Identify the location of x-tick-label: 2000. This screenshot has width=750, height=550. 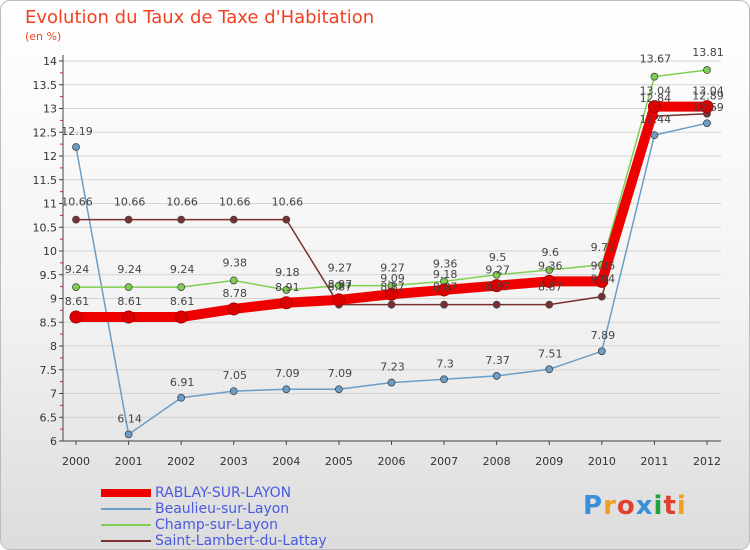
(76, 461).